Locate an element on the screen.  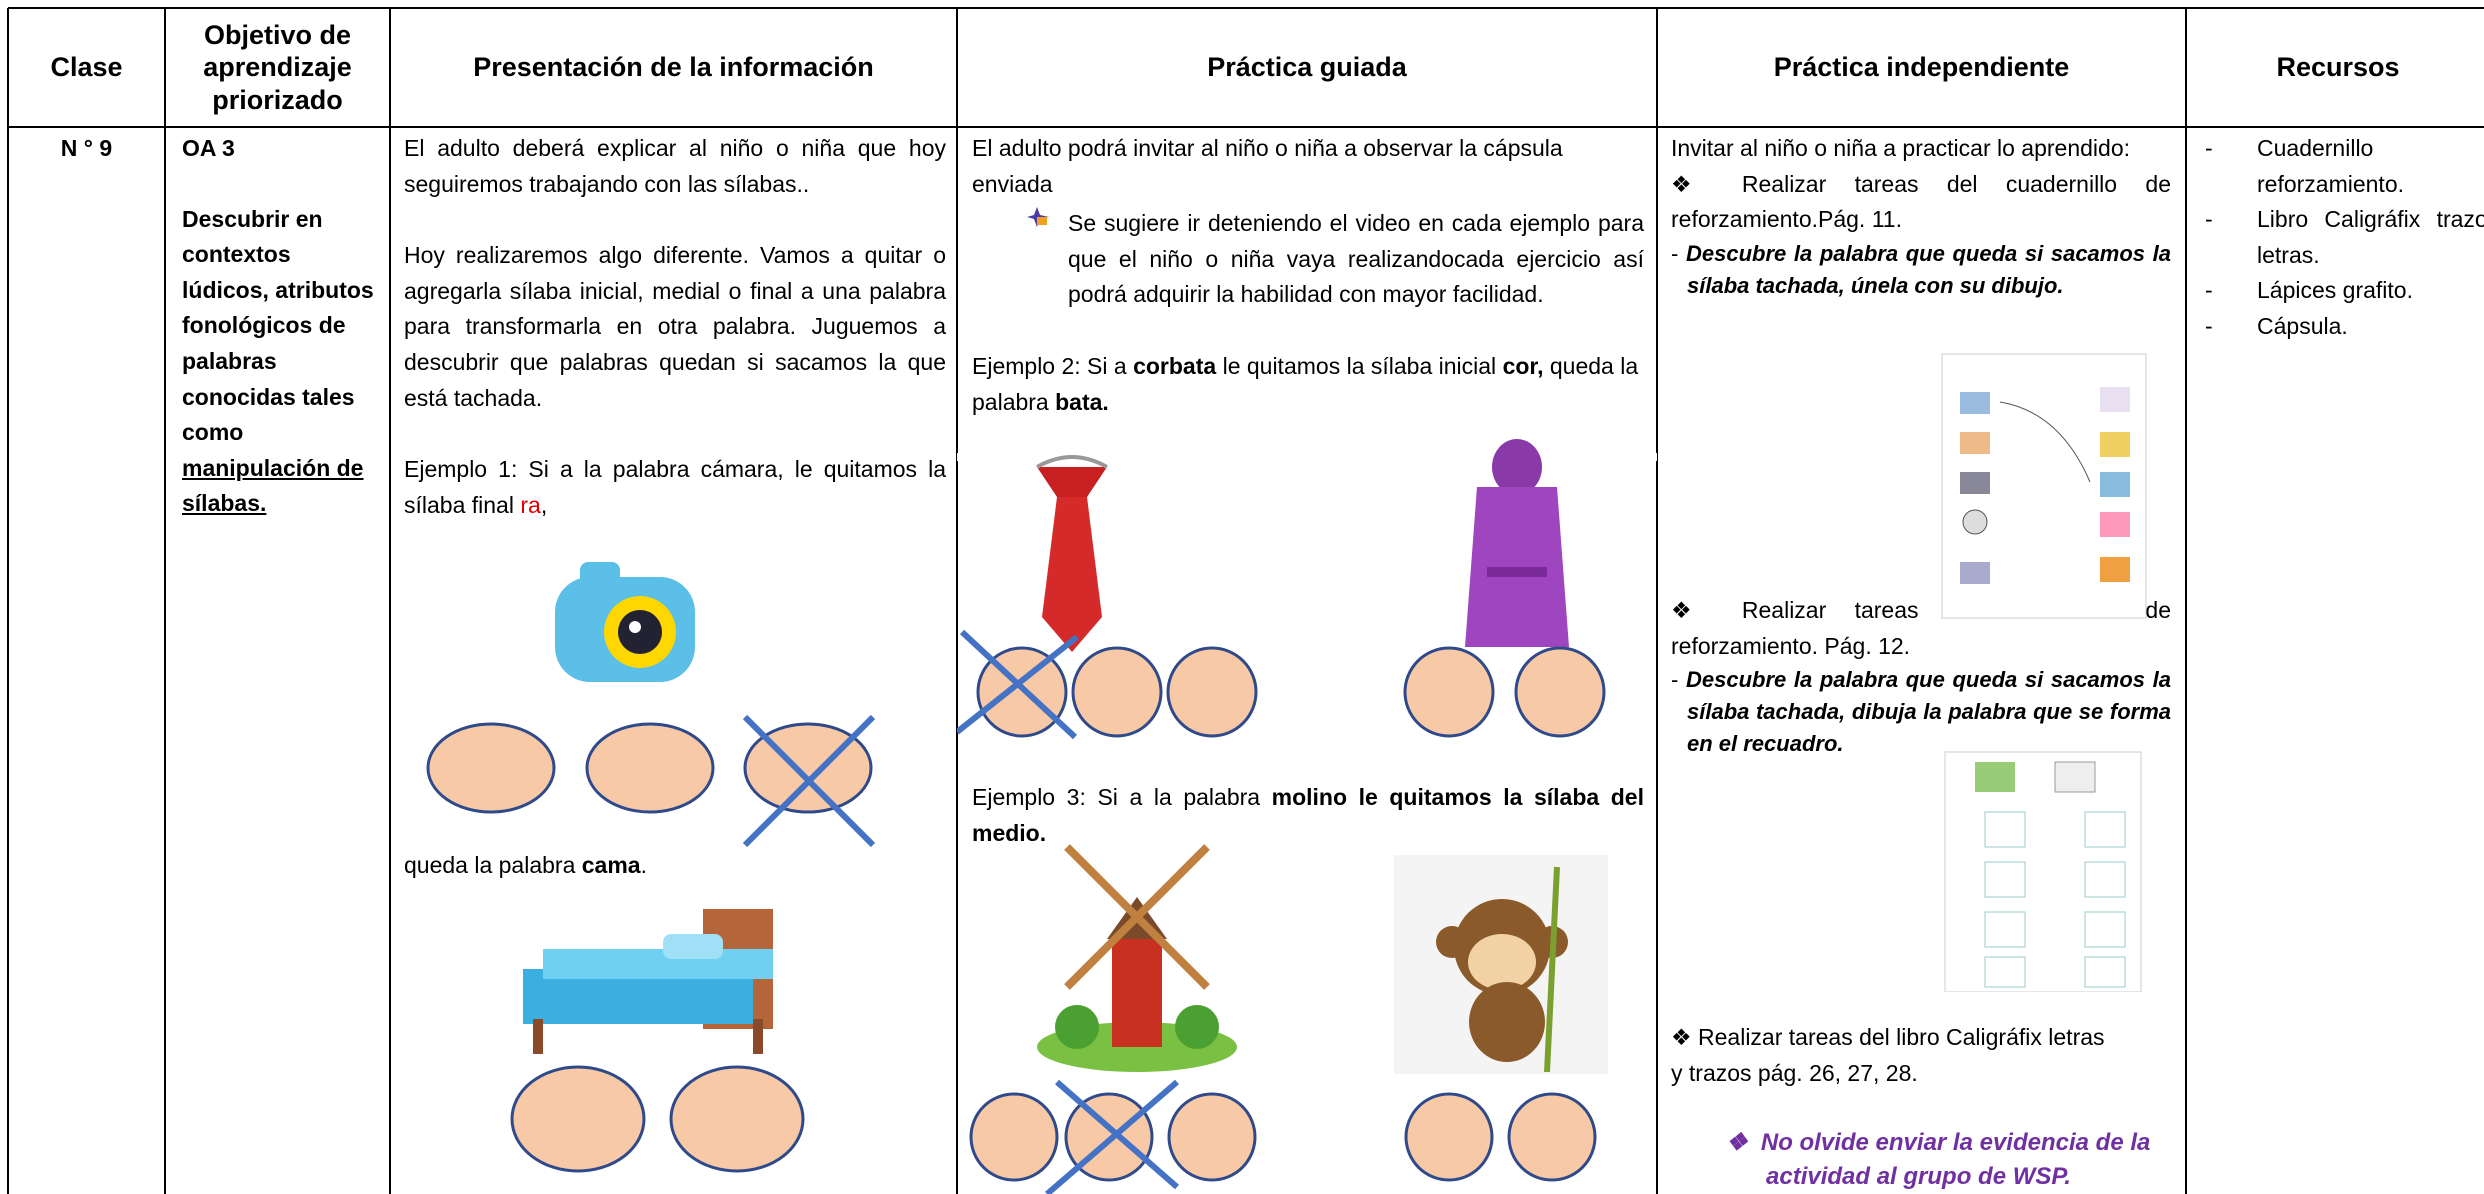
resource-text: Cuadernillo de reforzamiento. is located at coordinates (2370, 166).